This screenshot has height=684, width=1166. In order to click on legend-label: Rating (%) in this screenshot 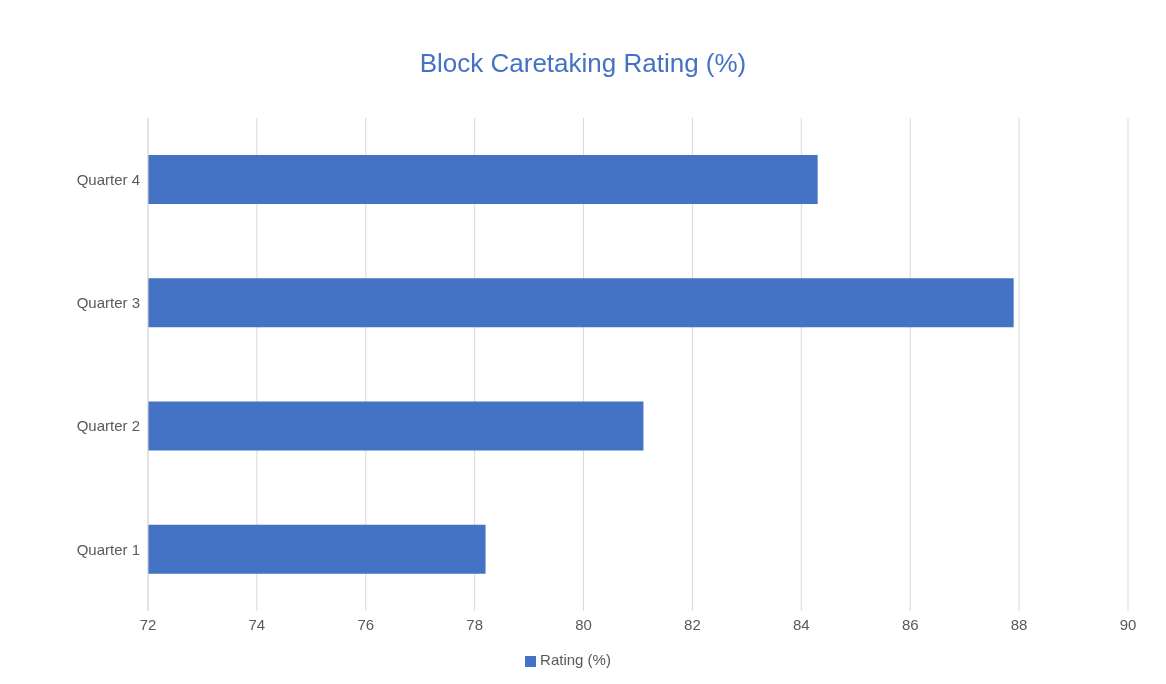, I will do `click(575, 659)`.